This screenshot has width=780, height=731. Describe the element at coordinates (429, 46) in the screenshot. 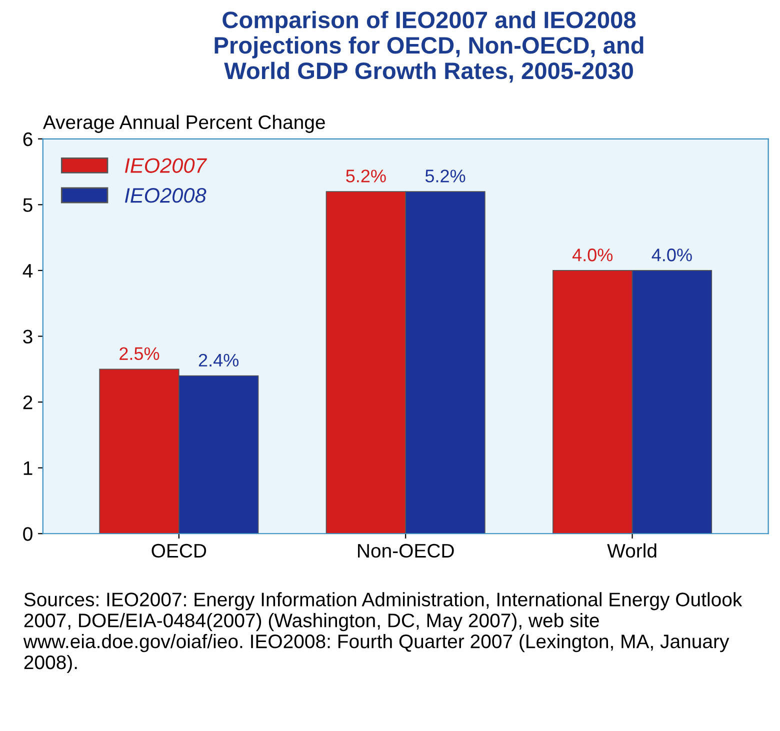

I see `chart-title: Comparison of IEO2007 and IEO2008 Projections for OECD, Non-OECD, and World GDP Growth Rates, 2005-2030` at that location.